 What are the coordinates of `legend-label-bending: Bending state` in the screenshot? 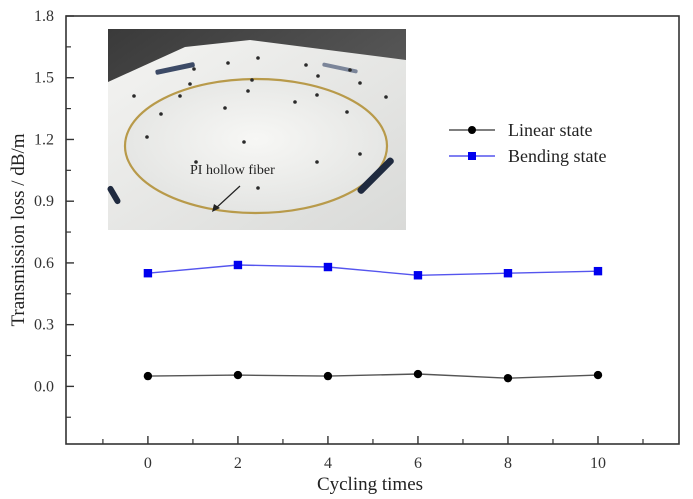 It's located at (557, 156).